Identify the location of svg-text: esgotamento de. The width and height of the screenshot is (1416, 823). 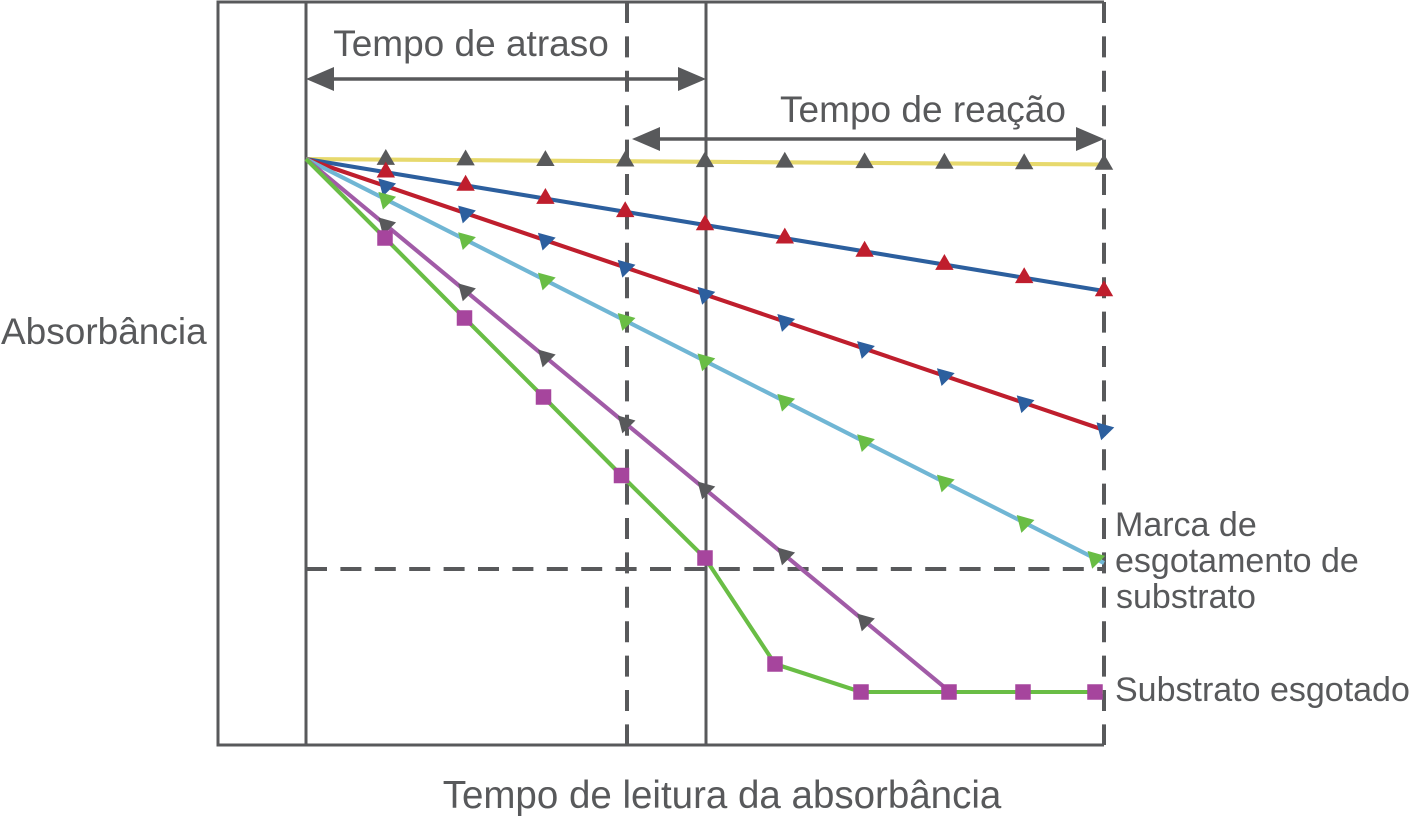
(1237, 561).